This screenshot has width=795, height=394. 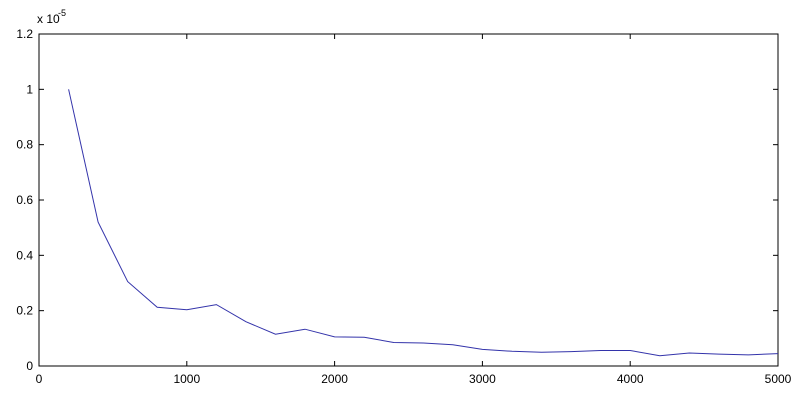 I want to click on y-tick-label: 0.8, so click(x=24, y=145).